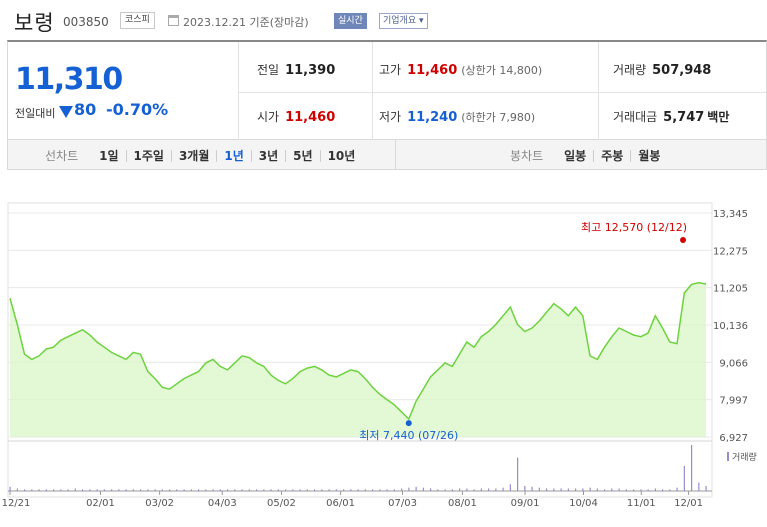 The height and width of the screenshot is (527, 767). Describe the element at coordinates (408, 423) in the screenshot. I see `min-point-marker` at that location.